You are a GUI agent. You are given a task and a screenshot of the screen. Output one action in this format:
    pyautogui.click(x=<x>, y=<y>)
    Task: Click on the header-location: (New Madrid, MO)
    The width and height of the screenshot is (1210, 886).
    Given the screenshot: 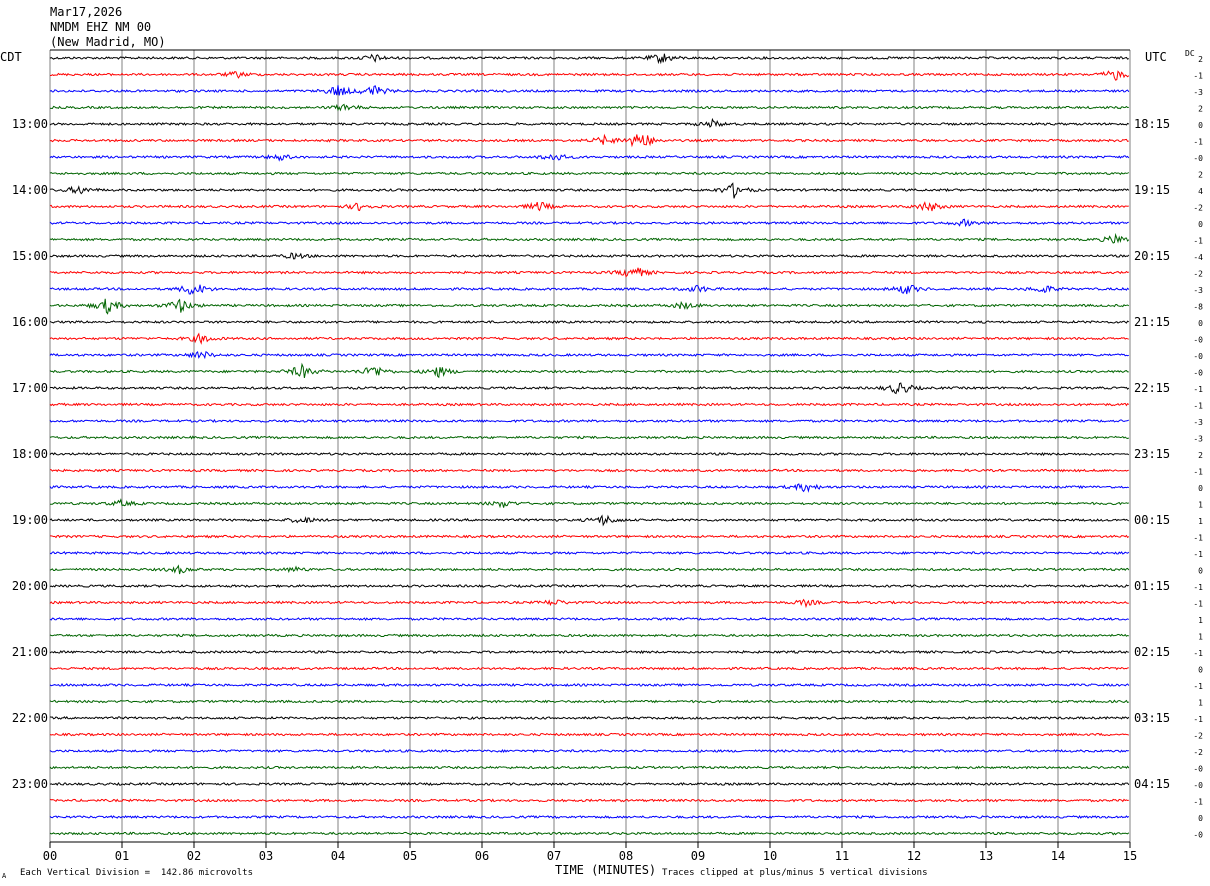 What is the action you would take?
    pyautogui.click(x=108, y=42)
    